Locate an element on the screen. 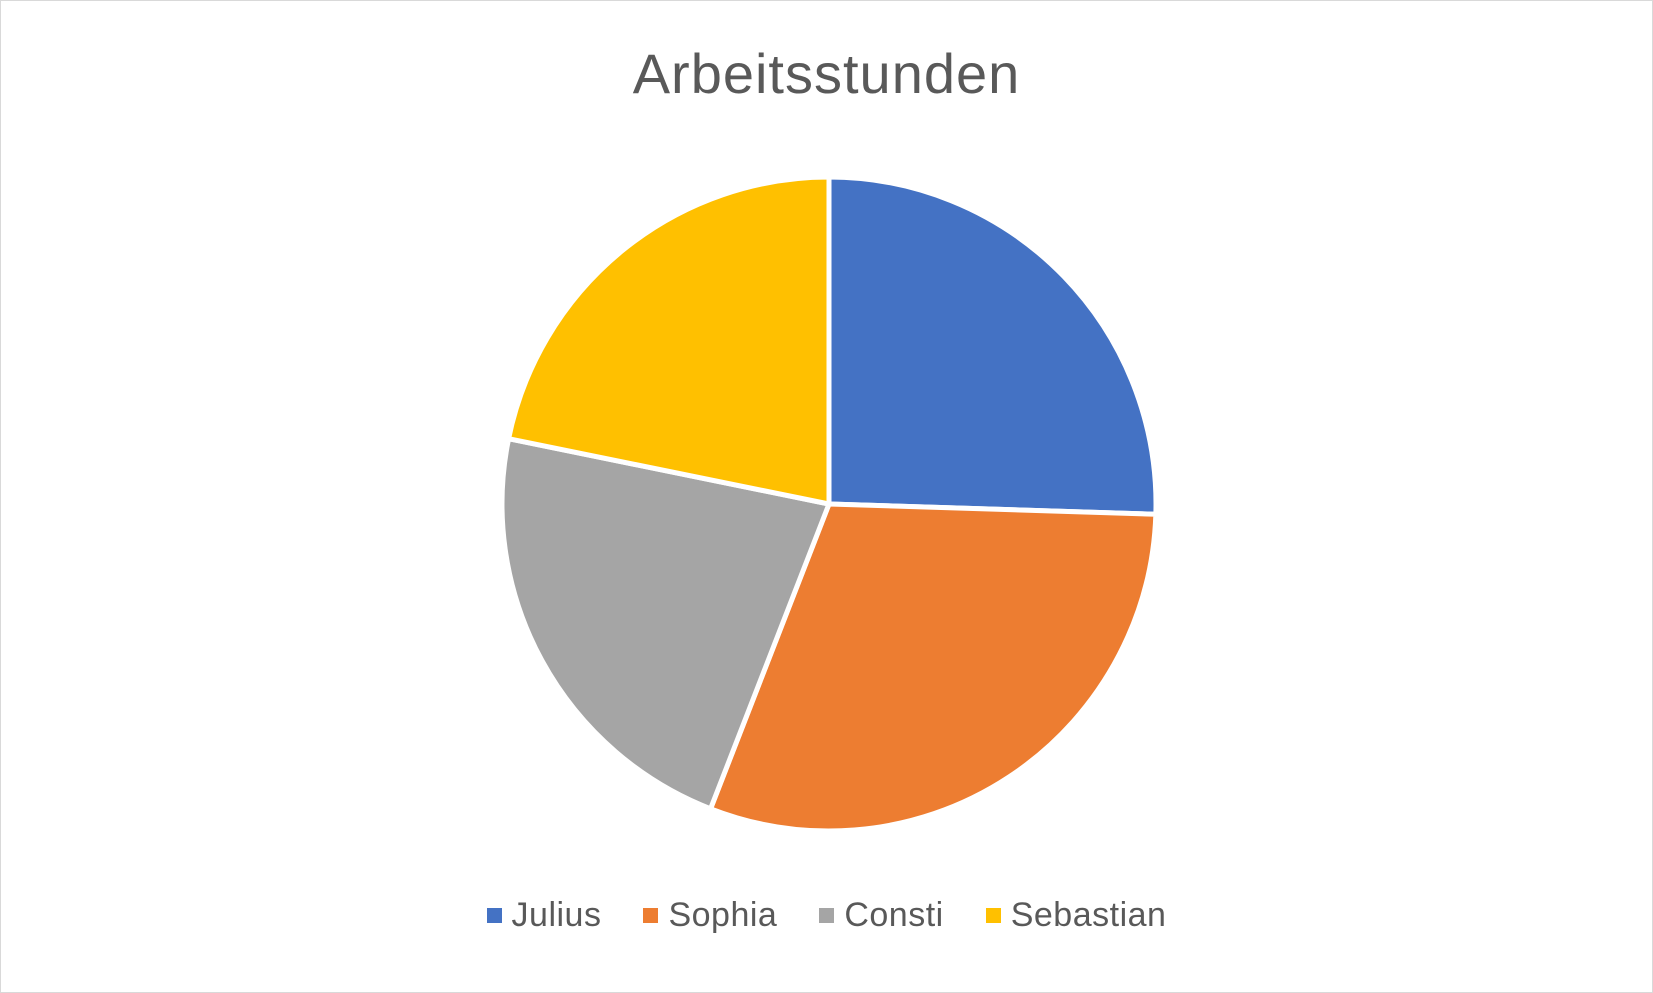 This screenshot has width=1653, height=993. legend-label: Julius is located at coordinates (556, 915).